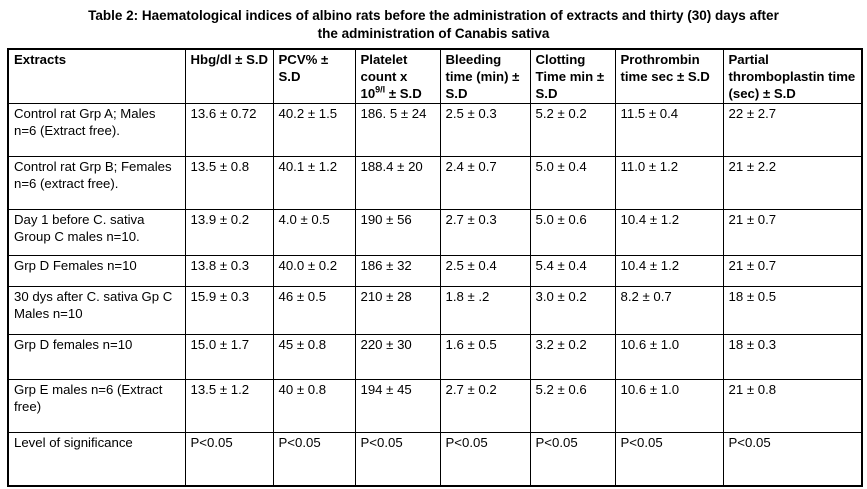 Image resolution: width=867 pixels, height=489 pixels. Describe the element at coordinates (572, 406) in the screenshot. I see `table-cell: 5.2 ± 0.6` at that location.